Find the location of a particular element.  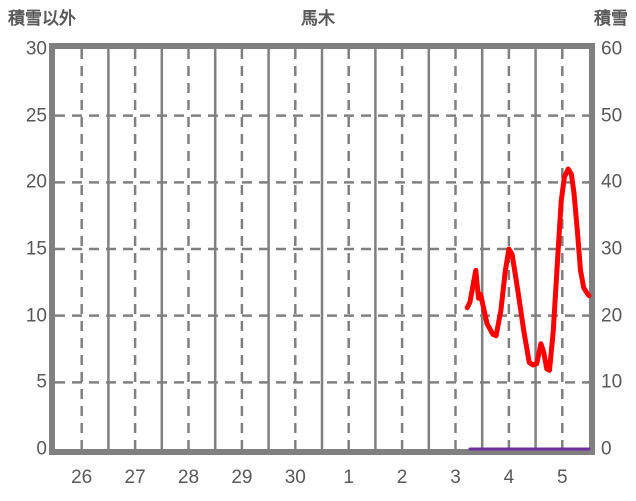

x-tick-label: 1 is located at coordinates (348, 477).